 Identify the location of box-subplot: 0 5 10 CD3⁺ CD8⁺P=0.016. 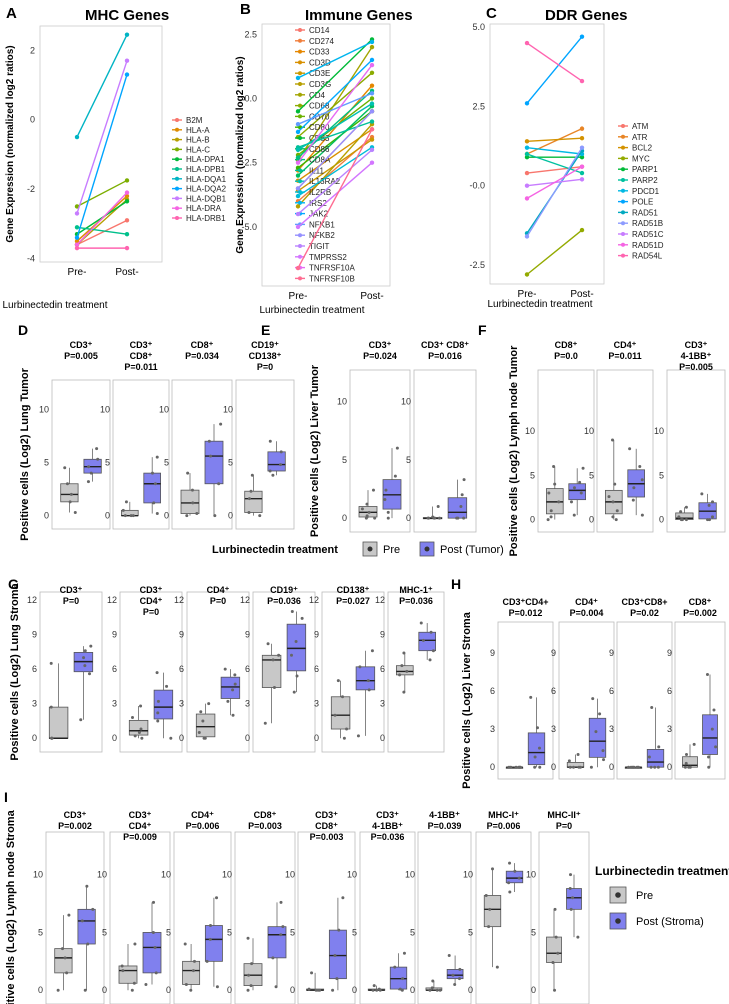
(439, 436).